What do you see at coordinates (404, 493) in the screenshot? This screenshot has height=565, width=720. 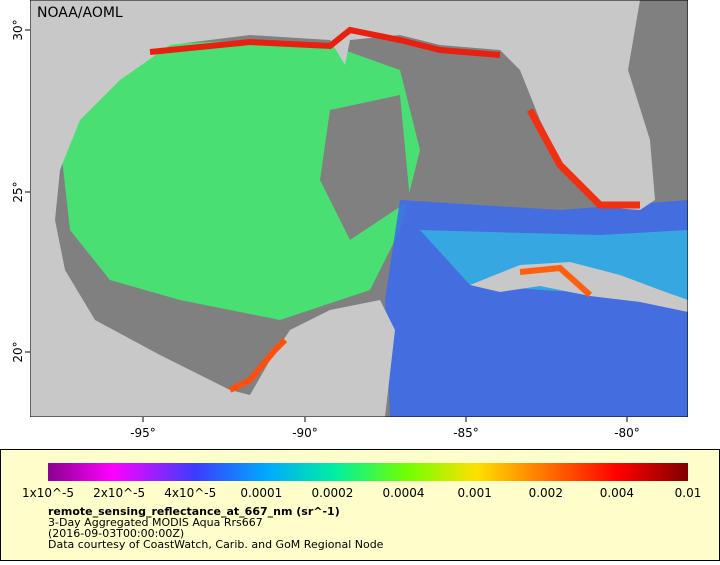 I see `colorbar-label: 0.0004` at bounding box center [404, 493].